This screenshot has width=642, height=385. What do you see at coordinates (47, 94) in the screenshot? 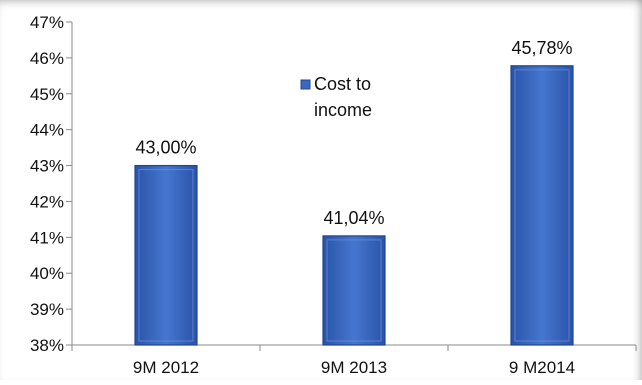
I see `y-tick-label: 45%` at bounding box center [47, 94].